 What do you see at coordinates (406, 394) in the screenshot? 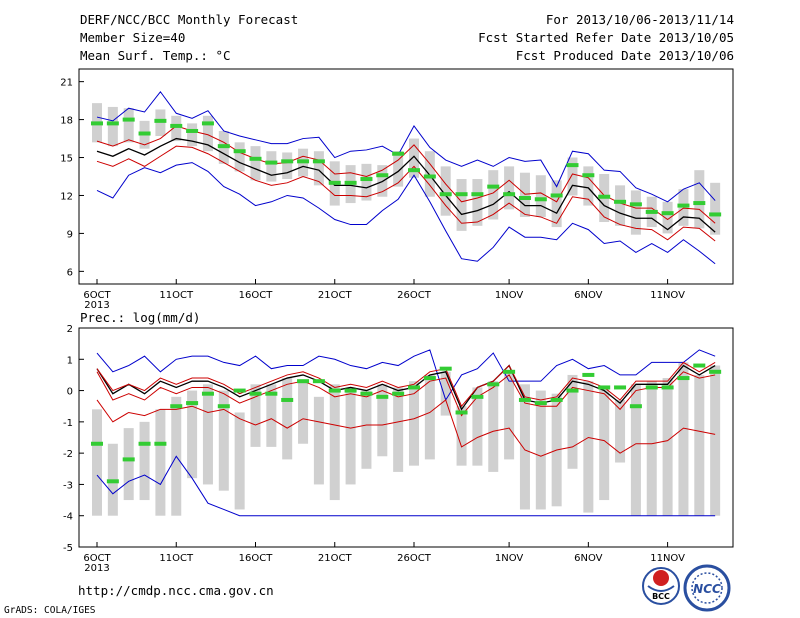
I see `prec-spread_low-line` at bounding box center [406, 394].